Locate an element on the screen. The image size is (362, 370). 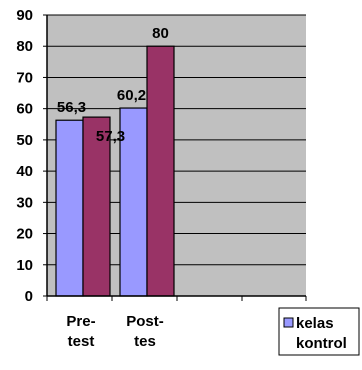
y-tick-label: 70 is located at coordinates (24, 77).